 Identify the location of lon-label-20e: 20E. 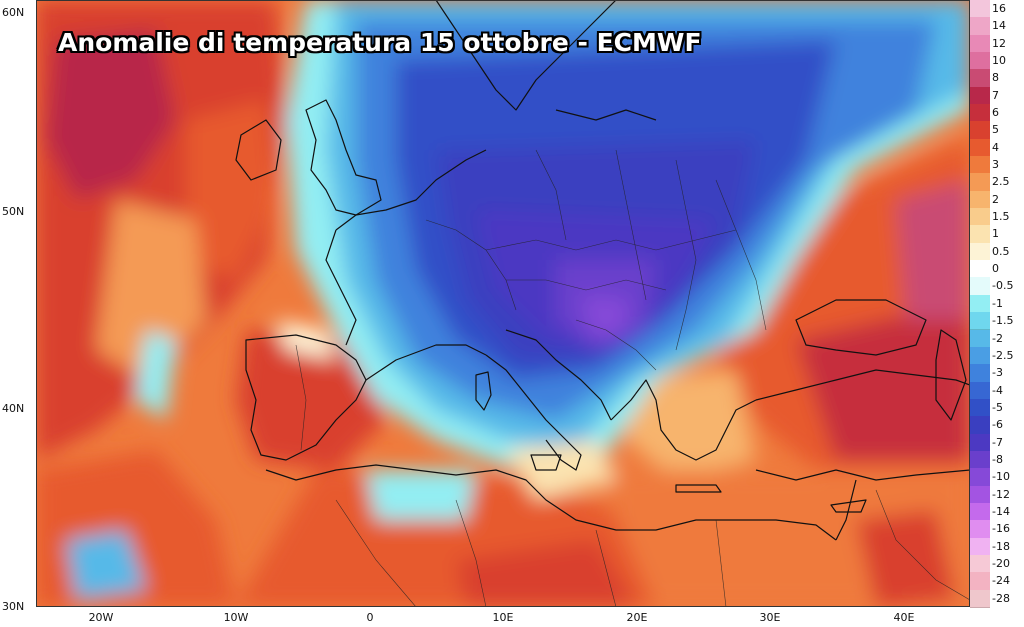
(637, 617).